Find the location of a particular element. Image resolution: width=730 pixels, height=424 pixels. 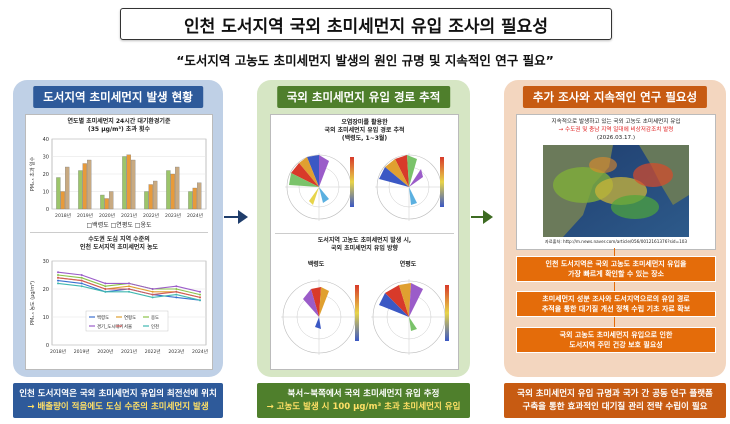

conclusion-3-line2: 구축을 통한 효과적인 대기질 관리 전략 수립이 필요 is located at coordinates (615, 406).